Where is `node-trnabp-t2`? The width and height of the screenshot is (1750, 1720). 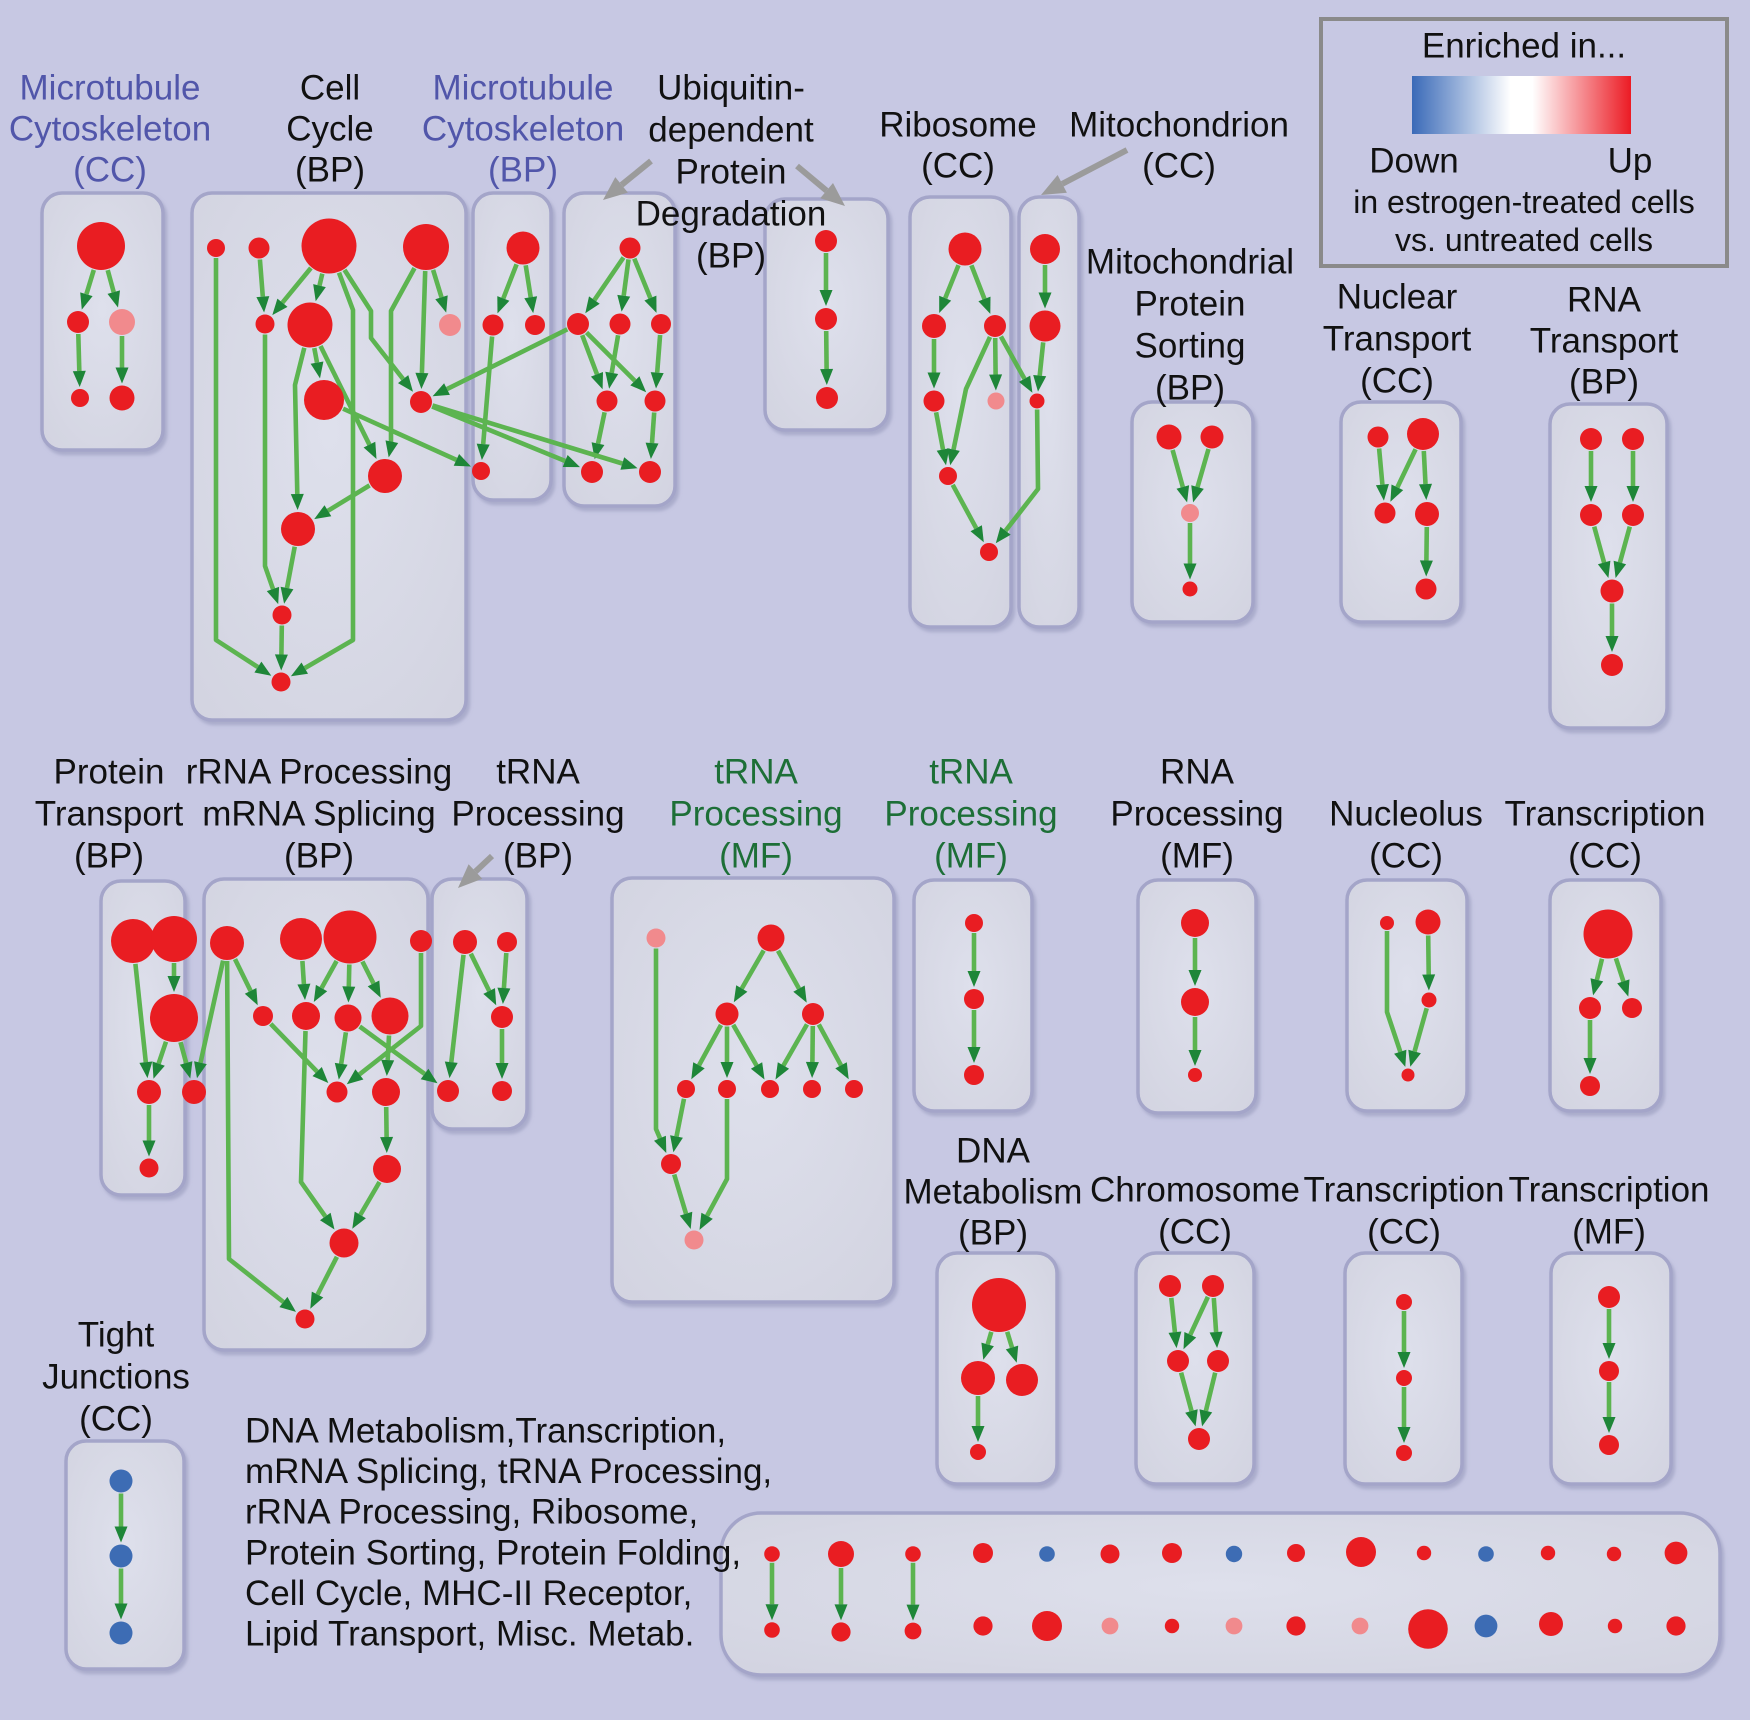 node-trnabp-t2 is located at coordinates (507, 942).